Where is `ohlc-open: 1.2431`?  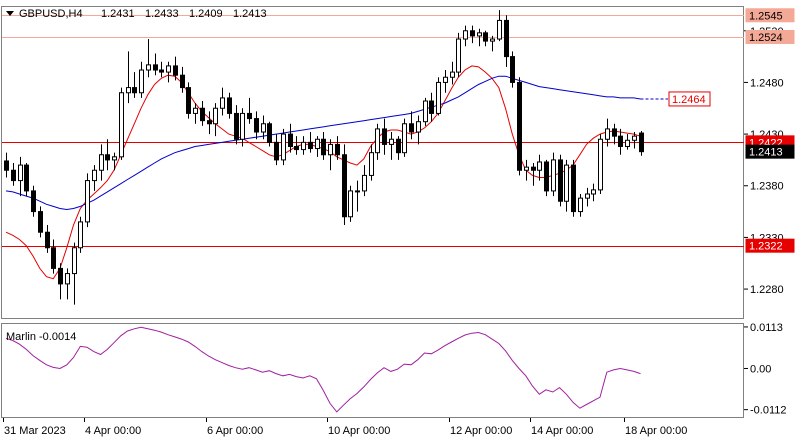 ohlc-open: 1.2431 is located at coordinates (118, 14).